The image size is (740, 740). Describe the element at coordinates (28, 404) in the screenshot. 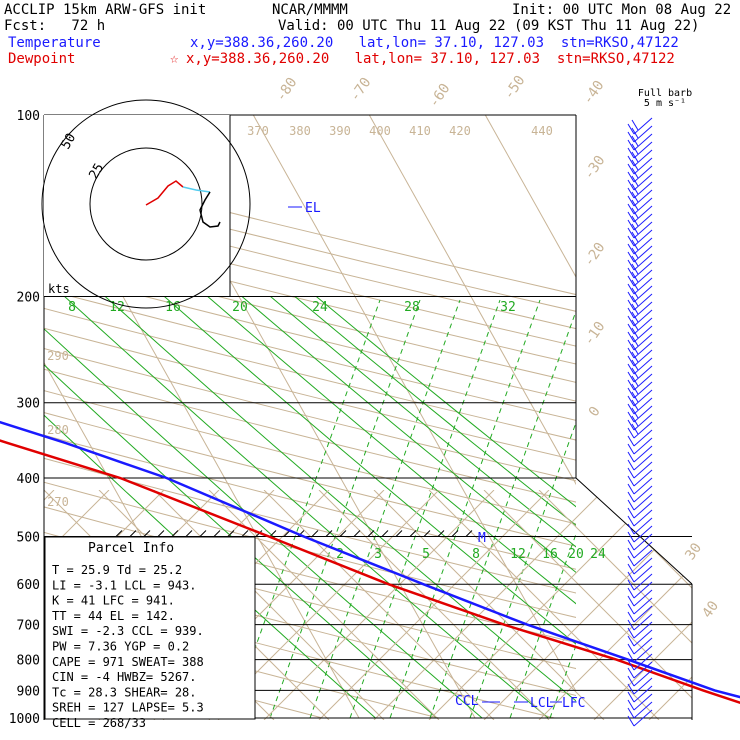

I see `pressure-tick-label: 300` at that location.